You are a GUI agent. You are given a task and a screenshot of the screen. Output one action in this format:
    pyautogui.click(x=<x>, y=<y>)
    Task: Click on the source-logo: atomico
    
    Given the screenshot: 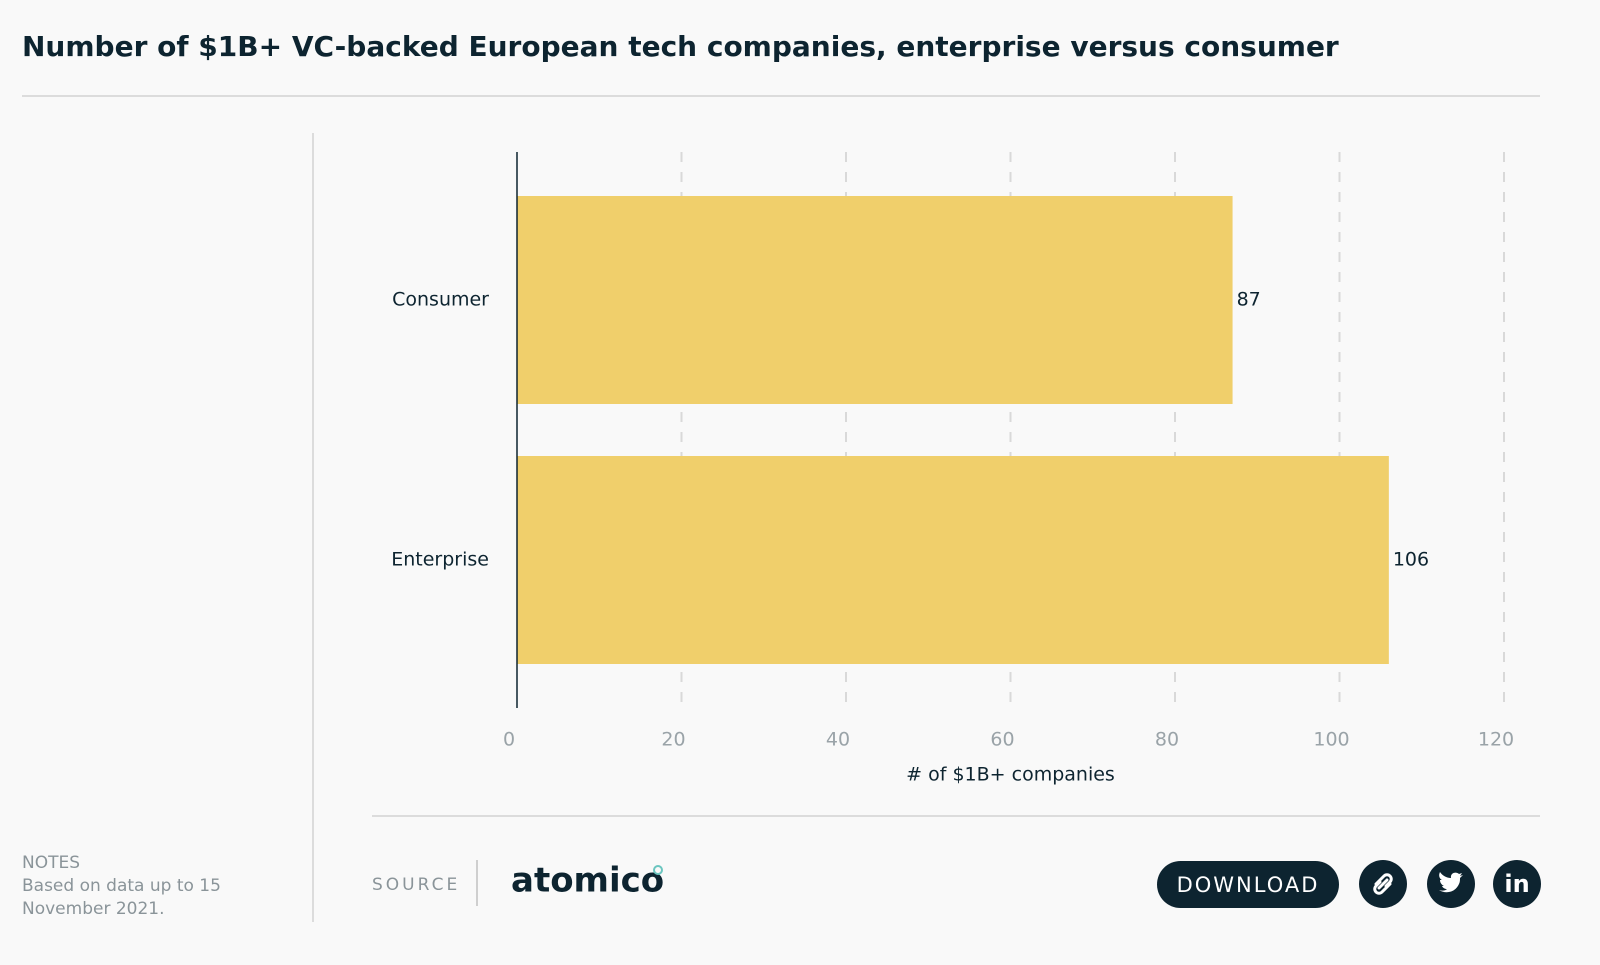 What is the action you would take?
    pyautogui.click(x=587, y=881)
    